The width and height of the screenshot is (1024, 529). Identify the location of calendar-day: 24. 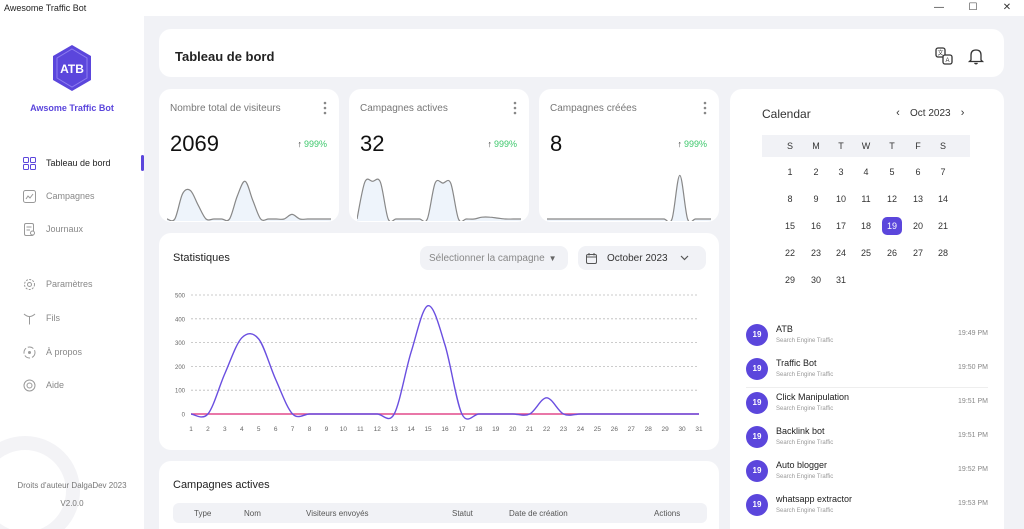
(840, 253).